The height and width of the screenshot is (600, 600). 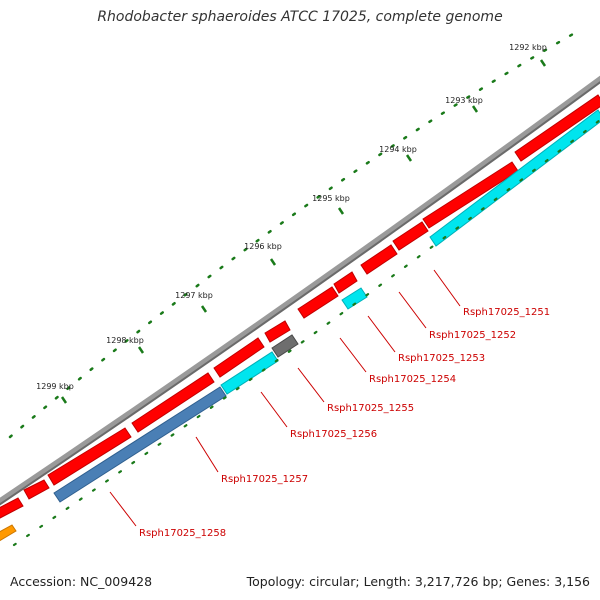 I want to click on gene-feature-orange, so click(x=8, y=533).